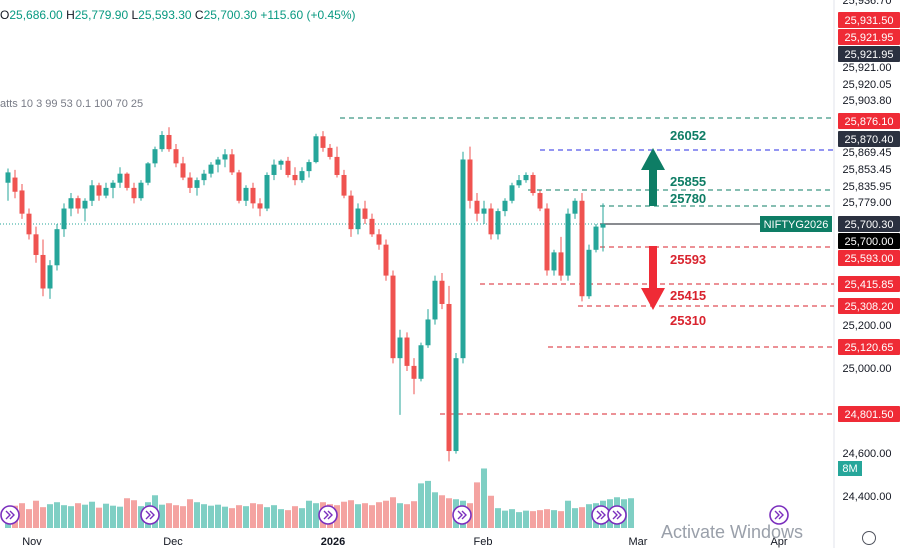 The image size is (901, 548). I want to click on indicator-params: atts 10 3 99 53 0.1 100 70 25, so click(72, 104).